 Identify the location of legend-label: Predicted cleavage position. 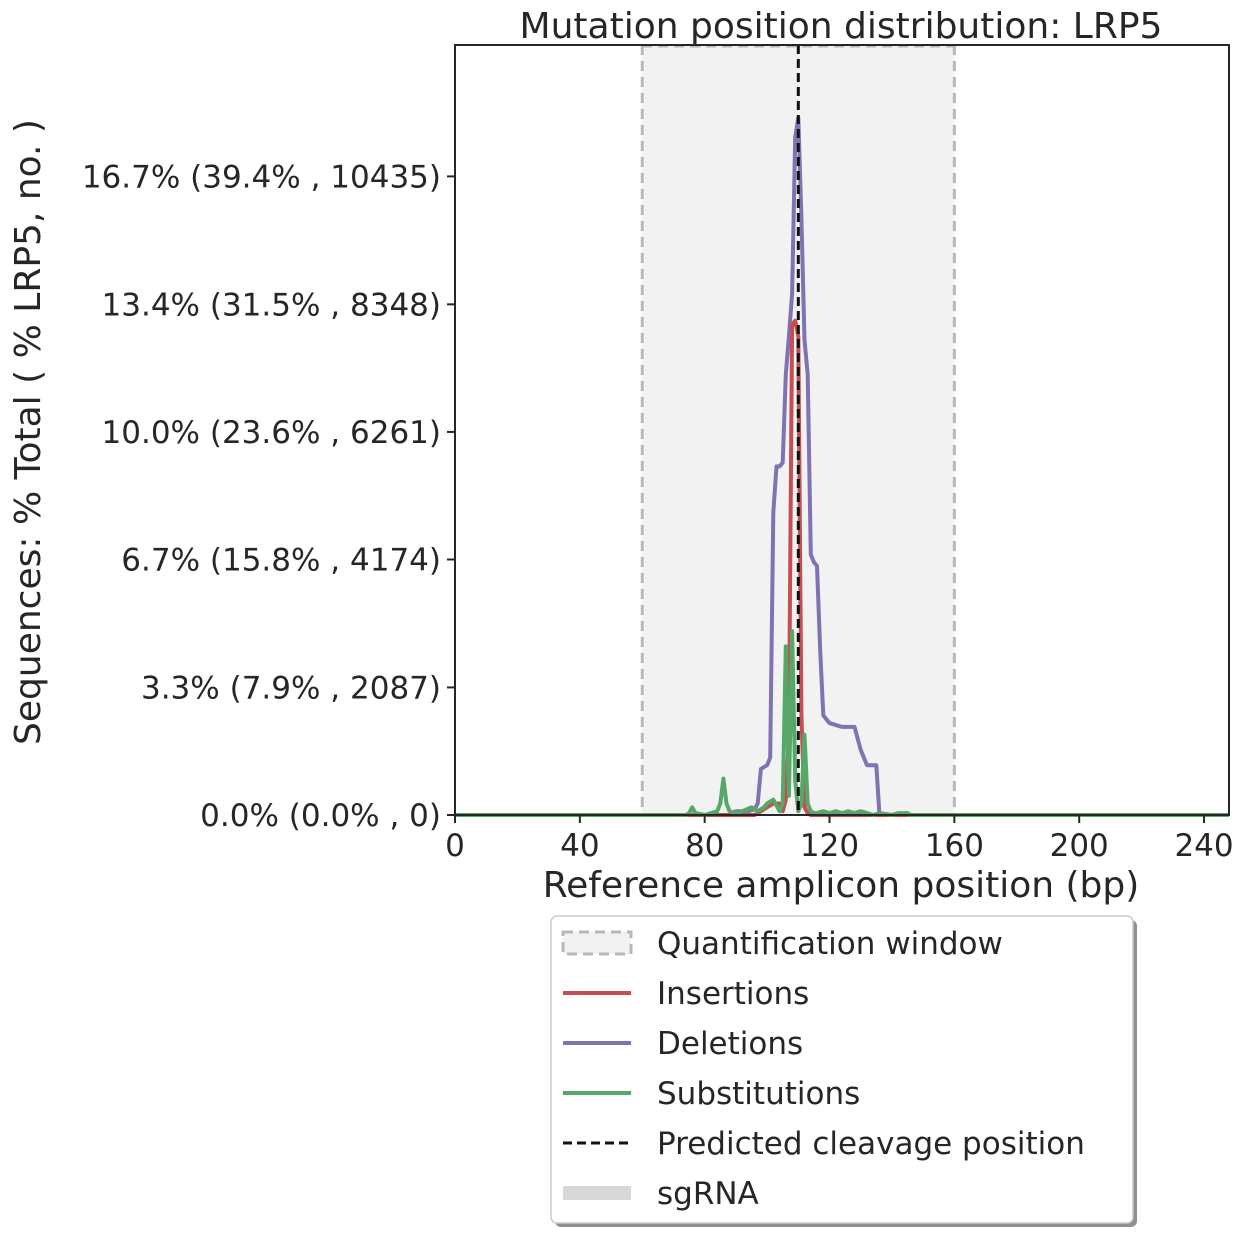
(871, 1144).